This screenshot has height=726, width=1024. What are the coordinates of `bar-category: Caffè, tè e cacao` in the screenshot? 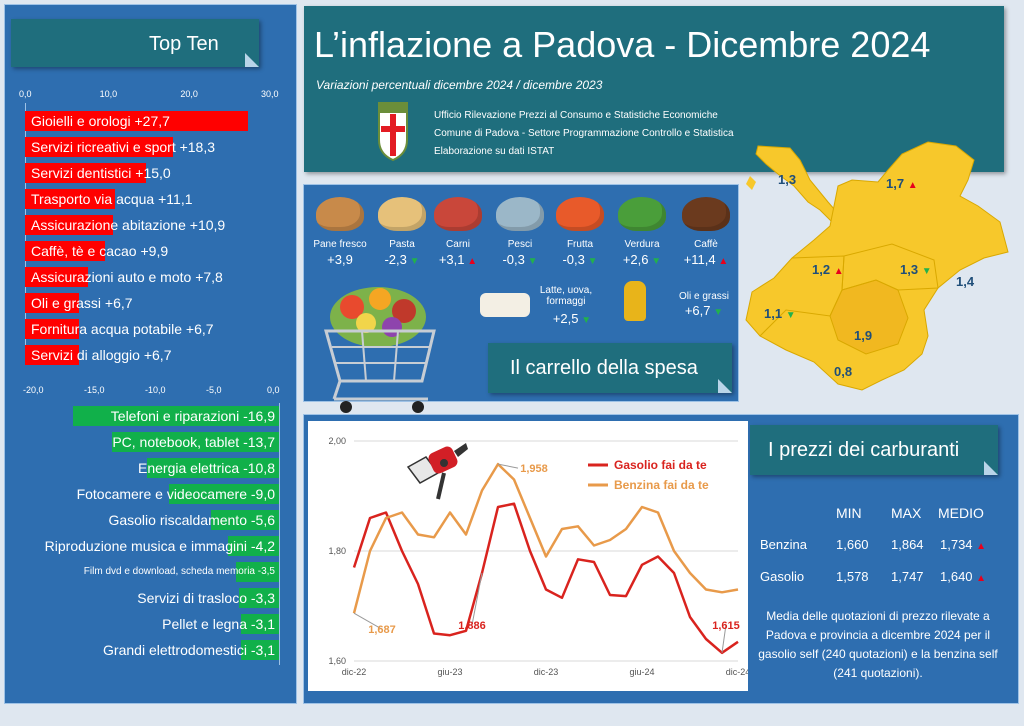 It's located at (84, 251).